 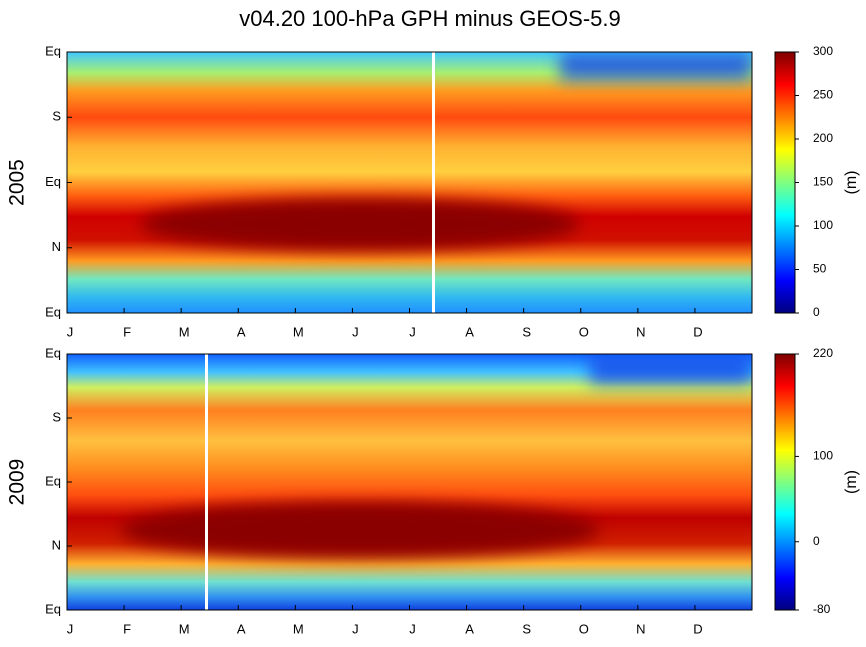 What do you see at coordinates (823, 182) in the screenshot?
I see `colorbar-tick-label: 150` at bounding box center [823, 182].